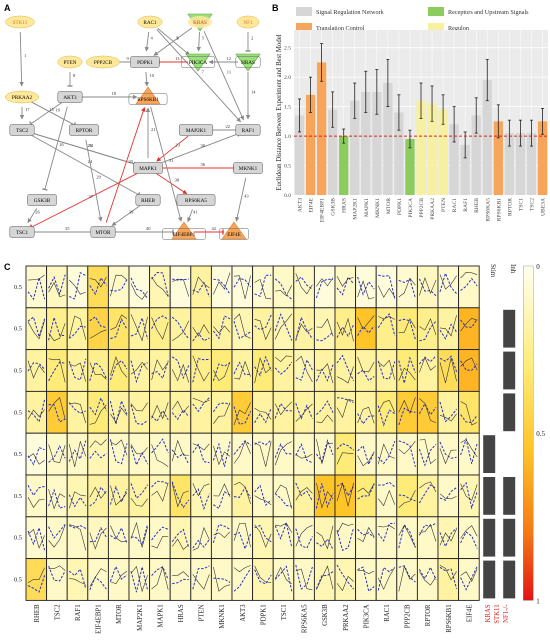 The width and height of the screenshot is (550, 641). I want to click on edge-number: 35, so click(67, 228).